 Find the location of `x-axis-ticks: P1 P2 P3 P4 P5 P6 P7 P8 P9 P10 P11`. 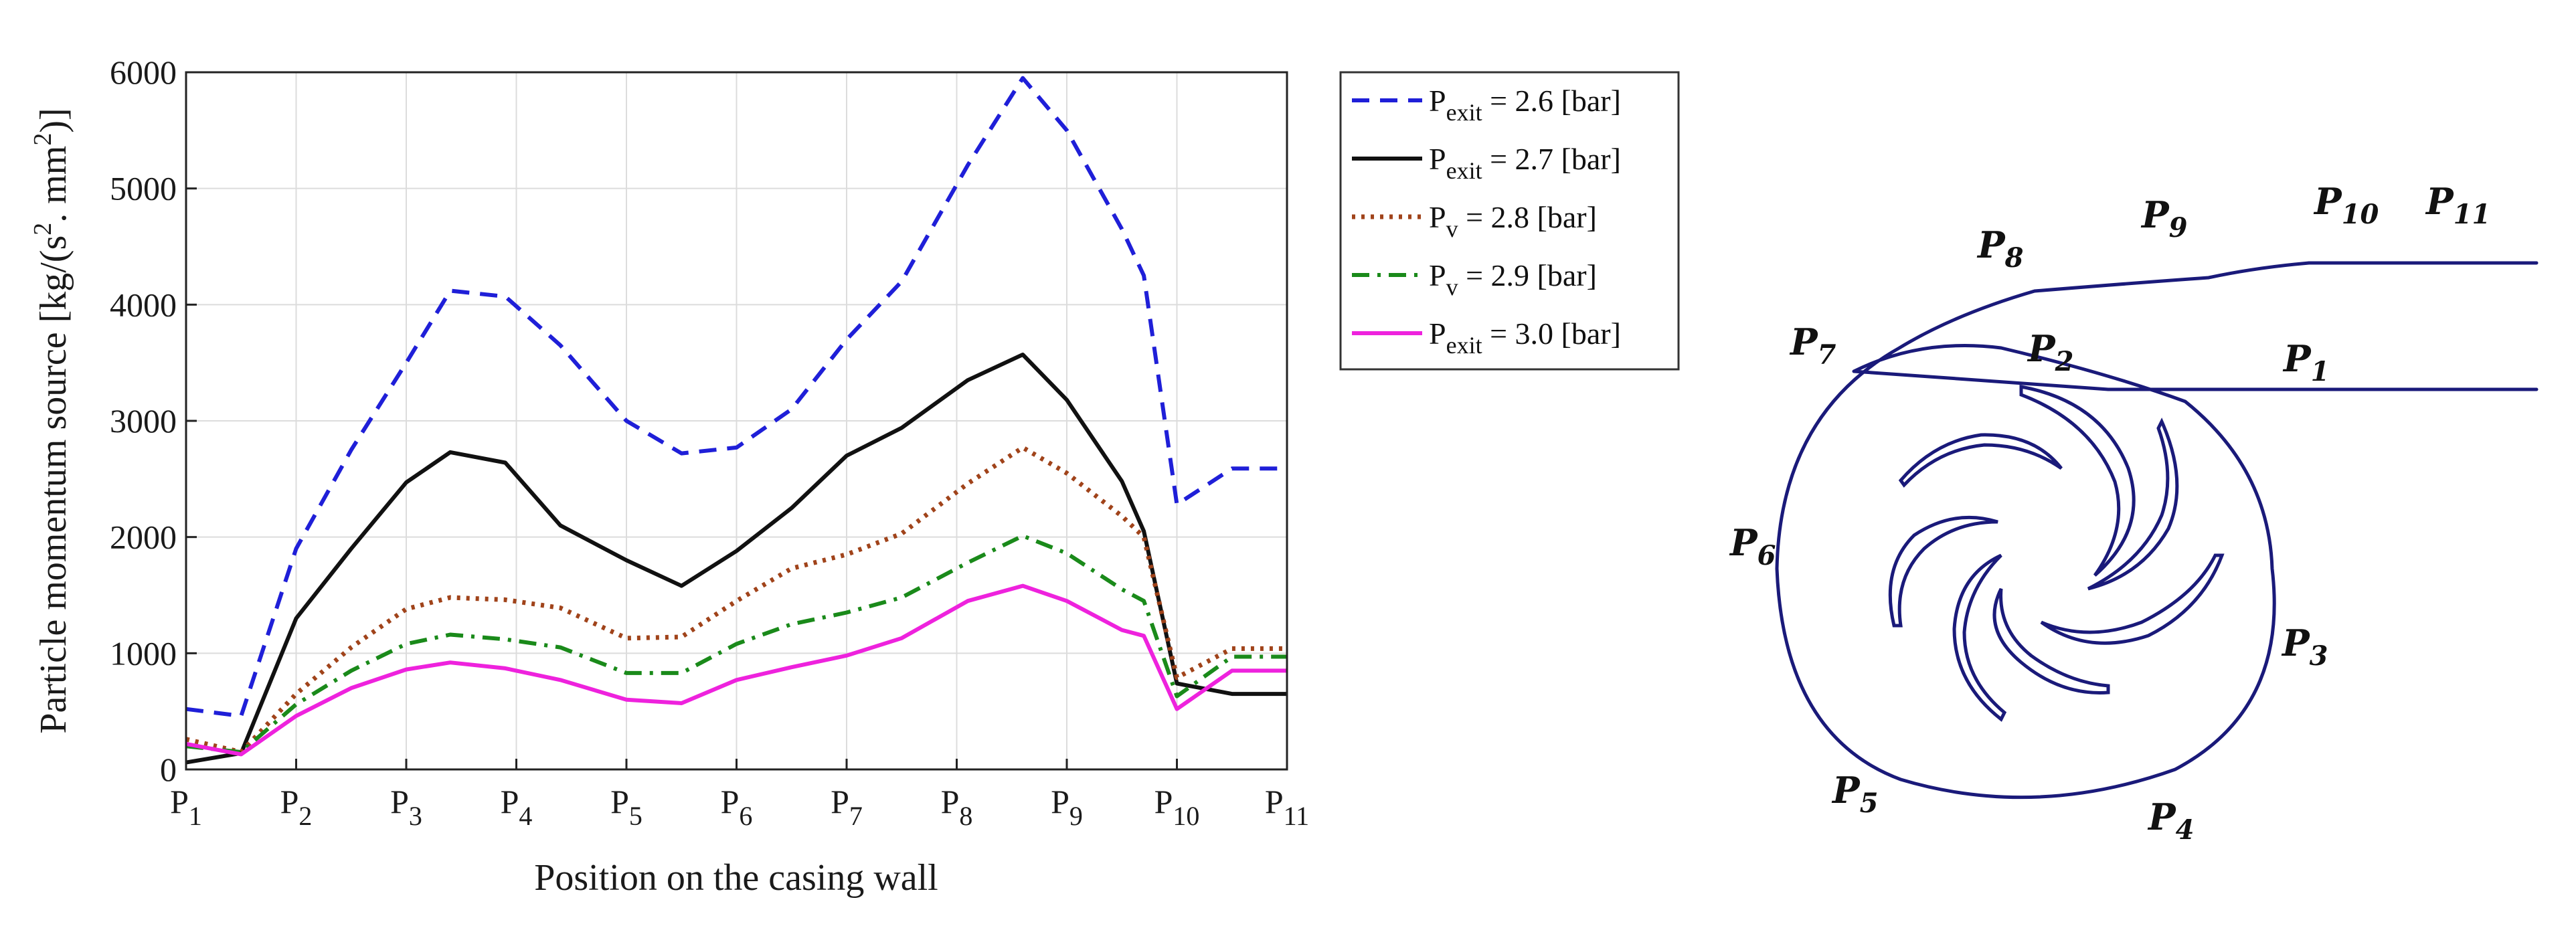

x-axis-ticks: P1 P2 P3 P4 P5 P6 P7 P8 P9 P10 P11 is located at coordinates (739, 795).